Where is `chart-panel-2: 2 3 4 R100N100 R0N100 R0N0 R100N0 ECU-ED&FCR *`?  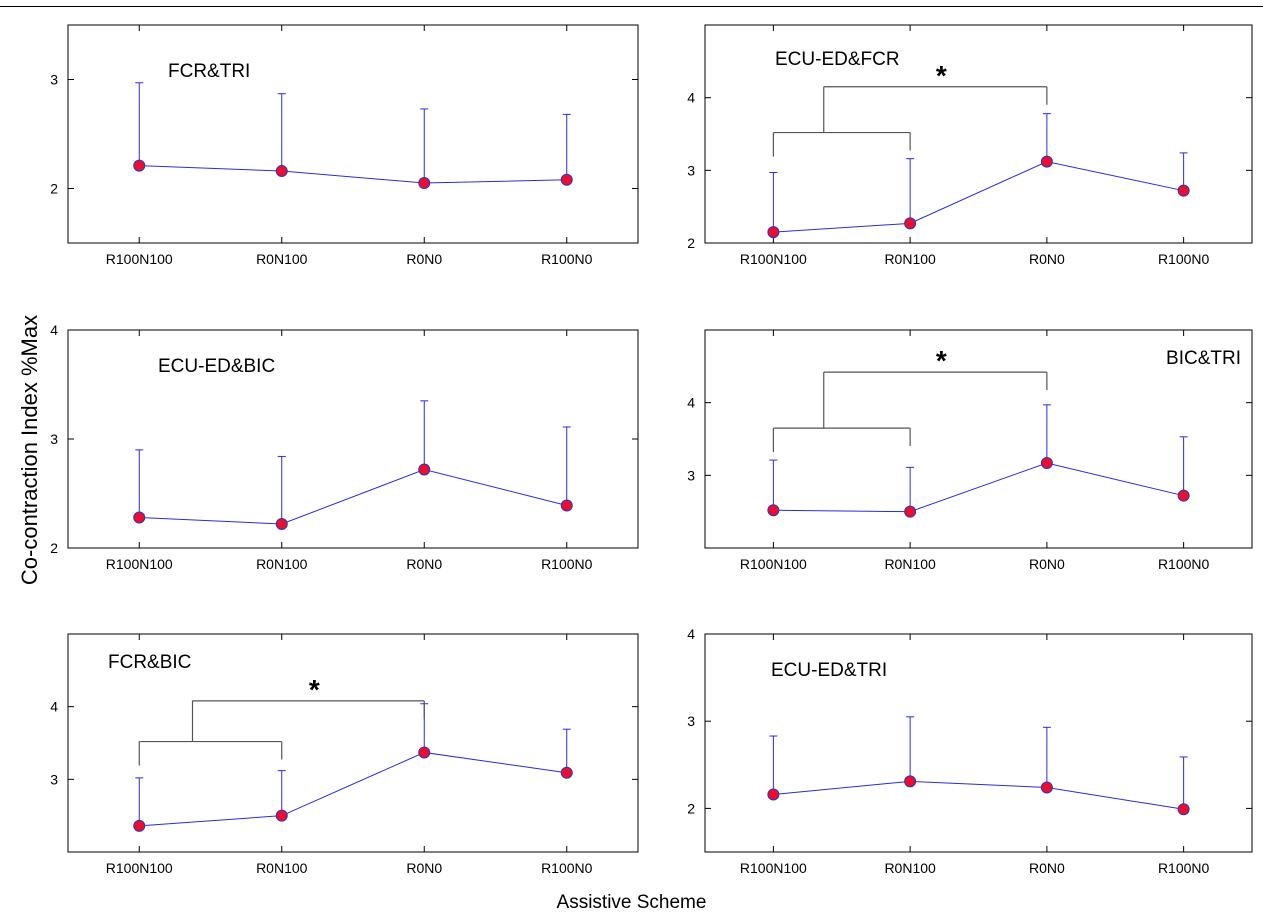 chart-panel-2: 2 3 4 R100N100 R0N100 R0N0 R100N0 ECU-ED&FCR * is located at coordinates (970, 145).